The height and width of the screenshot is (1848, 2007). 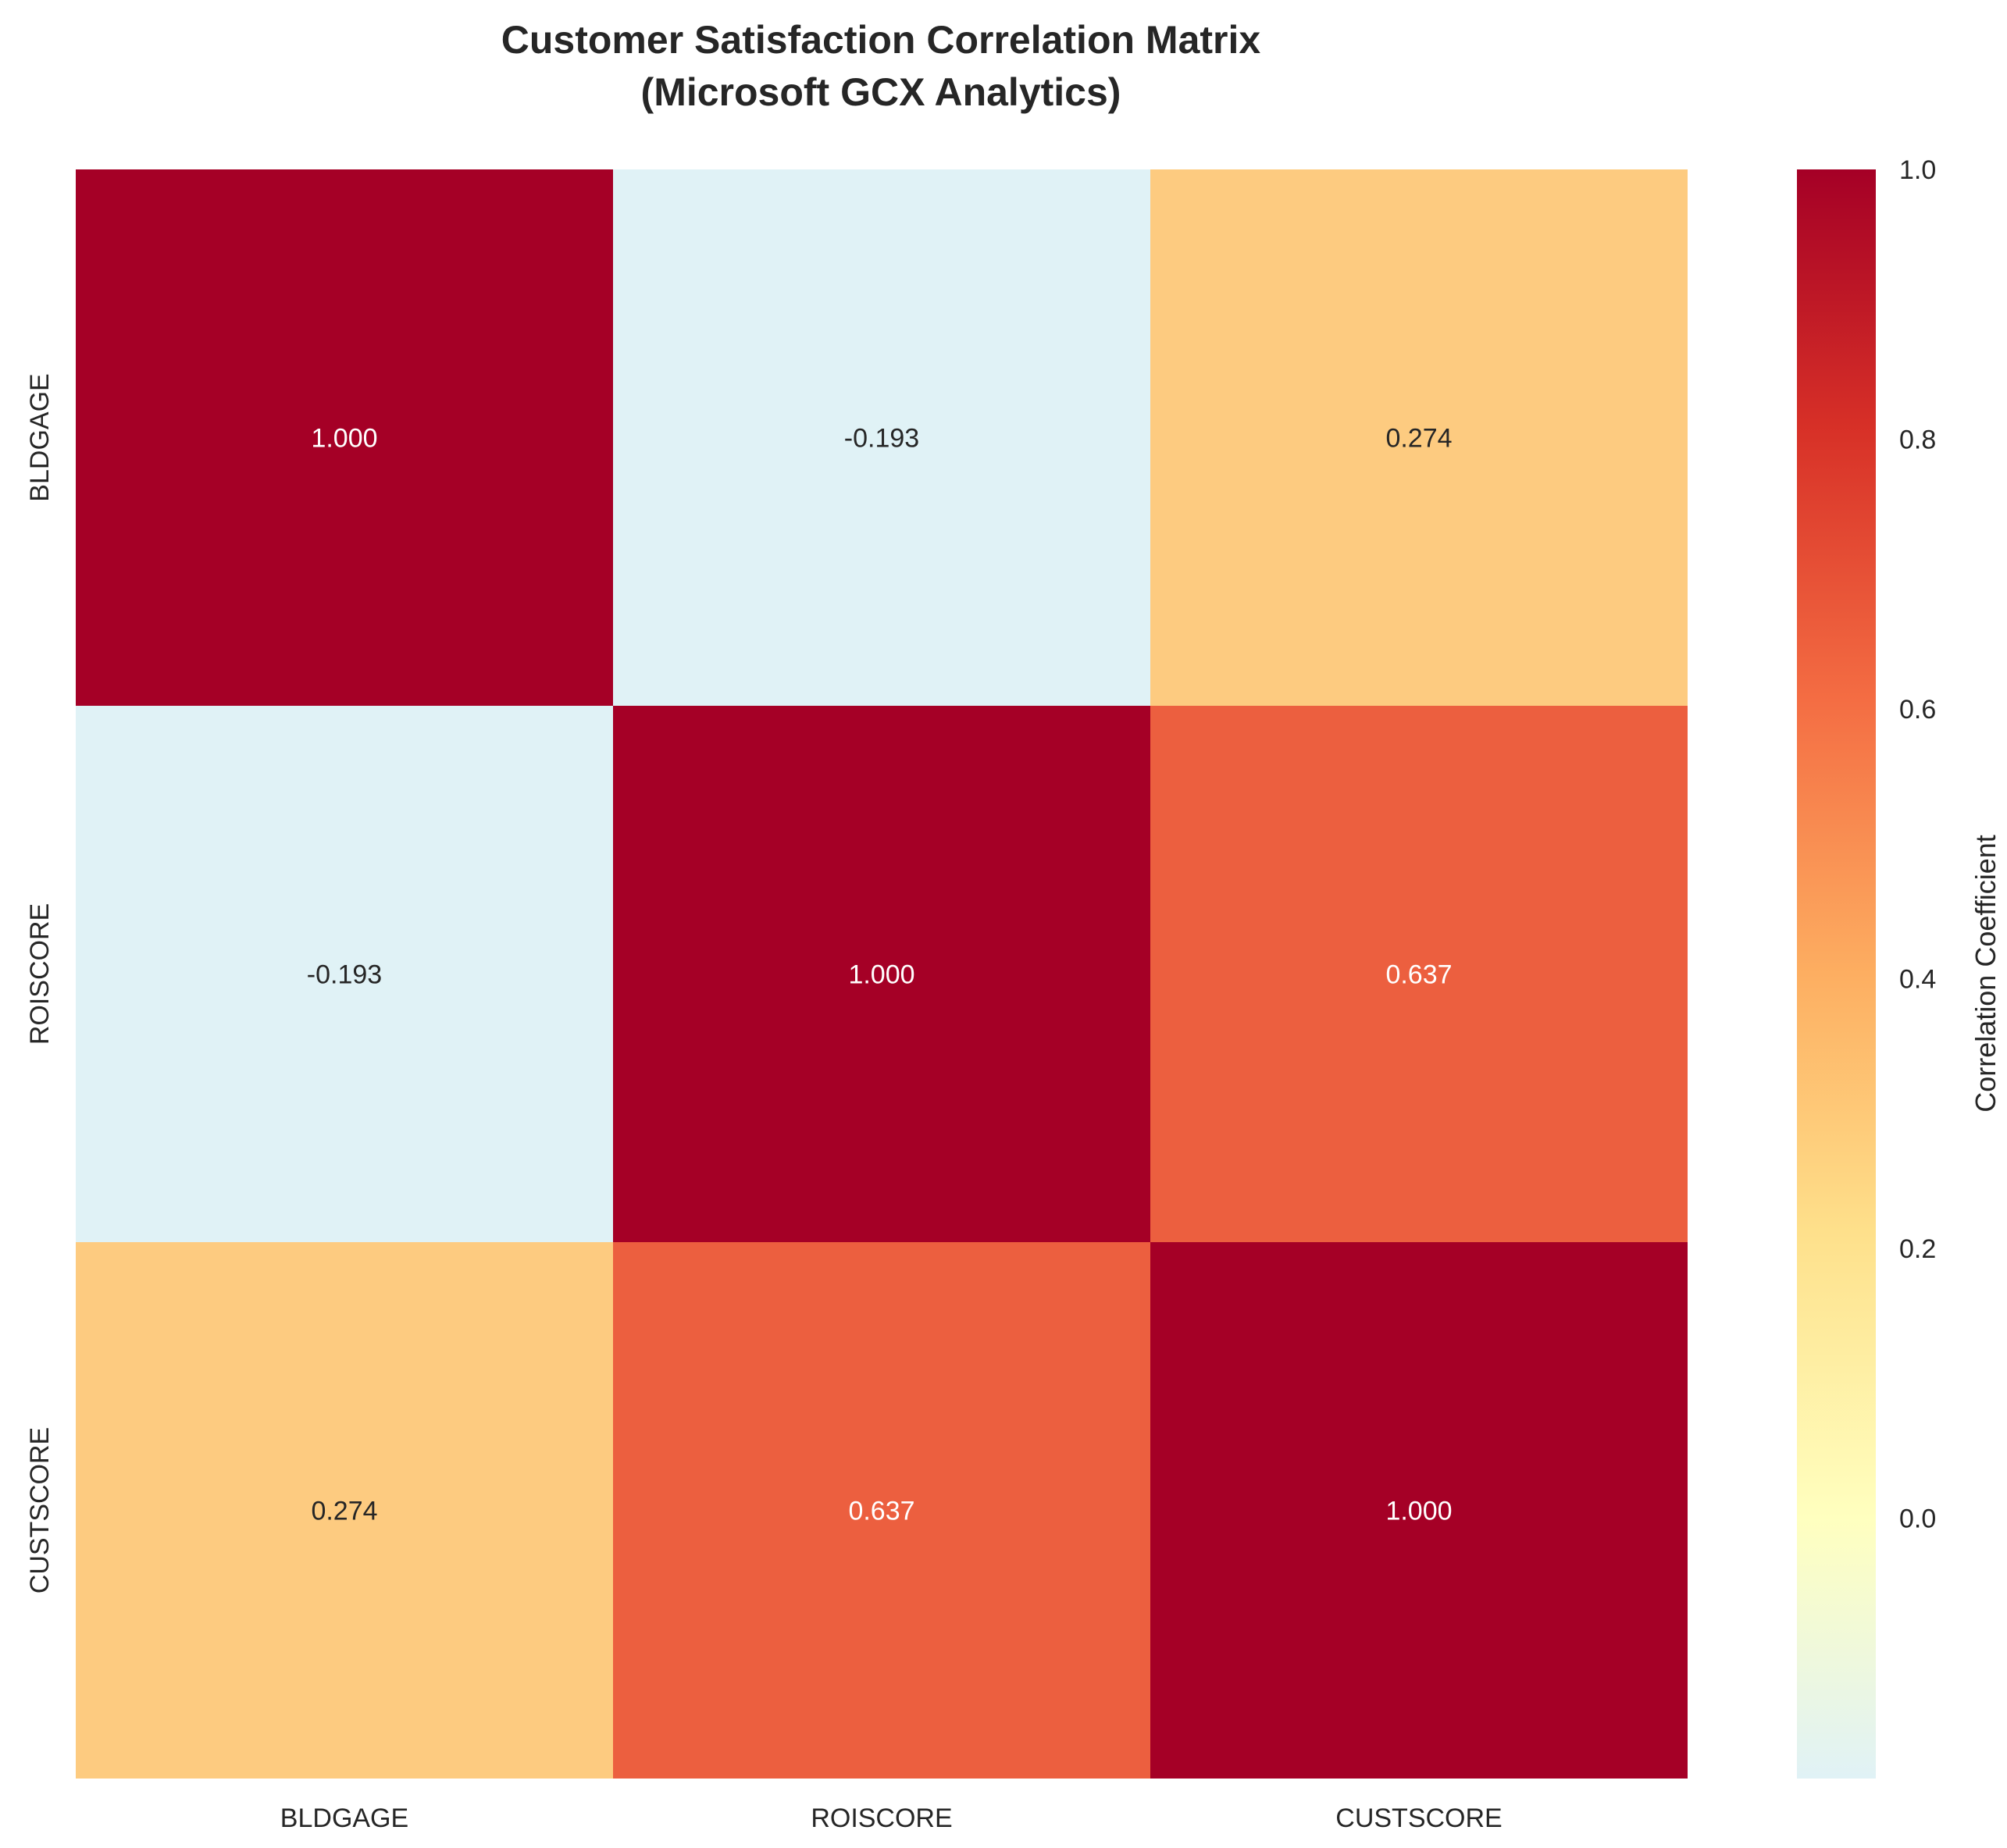 I want to click on colorbar, so click(x=1837, y=974).